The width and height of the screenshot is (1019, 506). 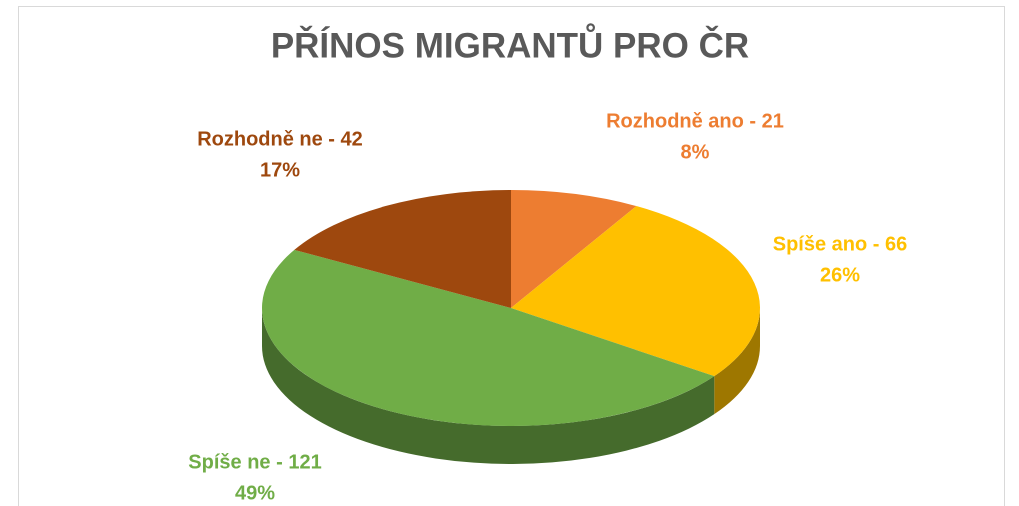 I want to click on data-label: Rozhodně ano - 21, so click(x=695, y=121).